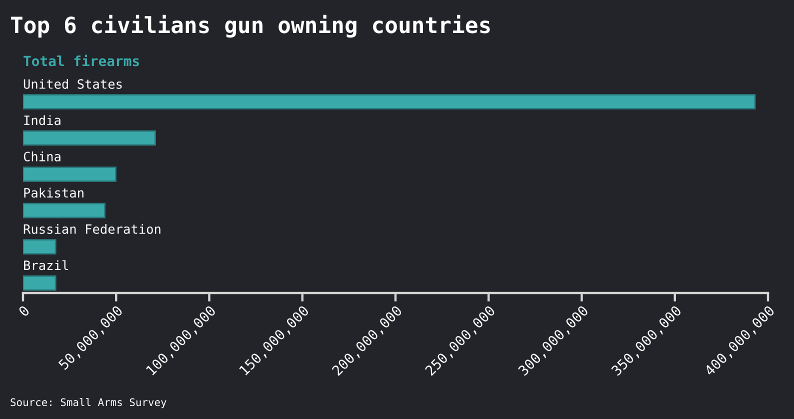 This screenshot has height=419, width=794. What do you see at coordinates (73, 83) in the screenshot?
I see `y-tick-label: United States` at bounding box center [73, 83].